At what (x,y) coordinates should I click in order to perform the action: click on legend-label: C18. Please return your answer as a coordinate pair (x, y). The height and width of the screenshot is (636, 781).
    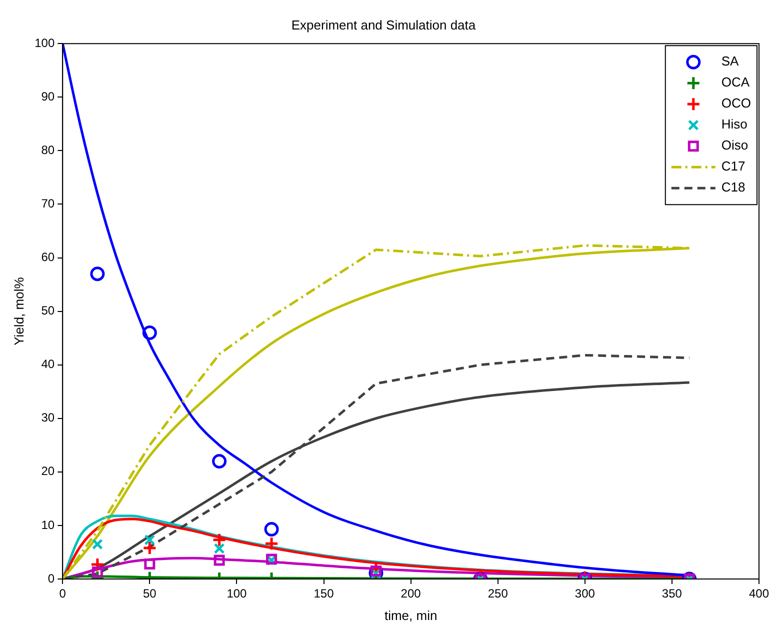
    Looking at the image, I should click on (733, 187).